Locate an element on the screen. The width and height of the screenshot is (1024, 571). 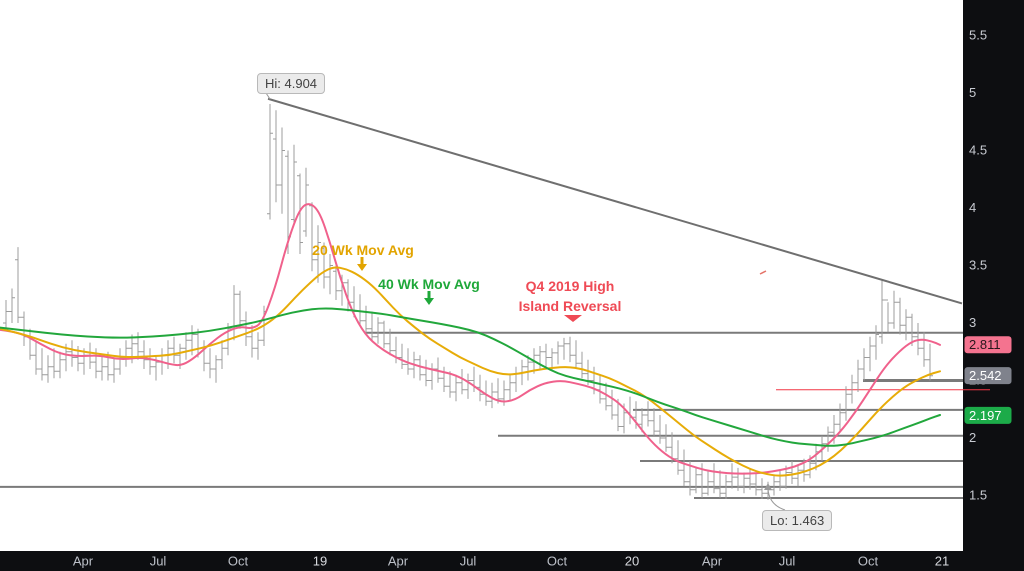
price-tick-label: 3.5 is located at coordinates (978, 265).